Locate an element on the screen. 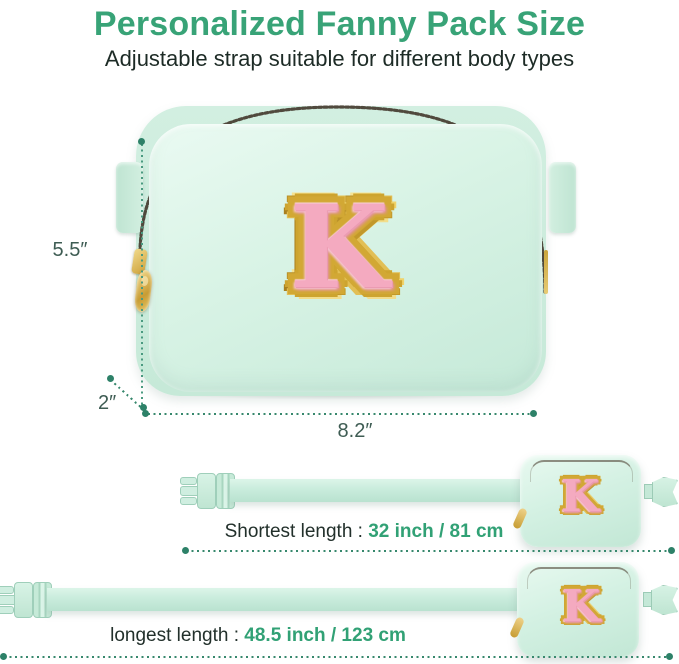 Image resolution: width=679 pixels, height=664 pixels. pouch-zipper-pull is located at coordinates (517, 627).